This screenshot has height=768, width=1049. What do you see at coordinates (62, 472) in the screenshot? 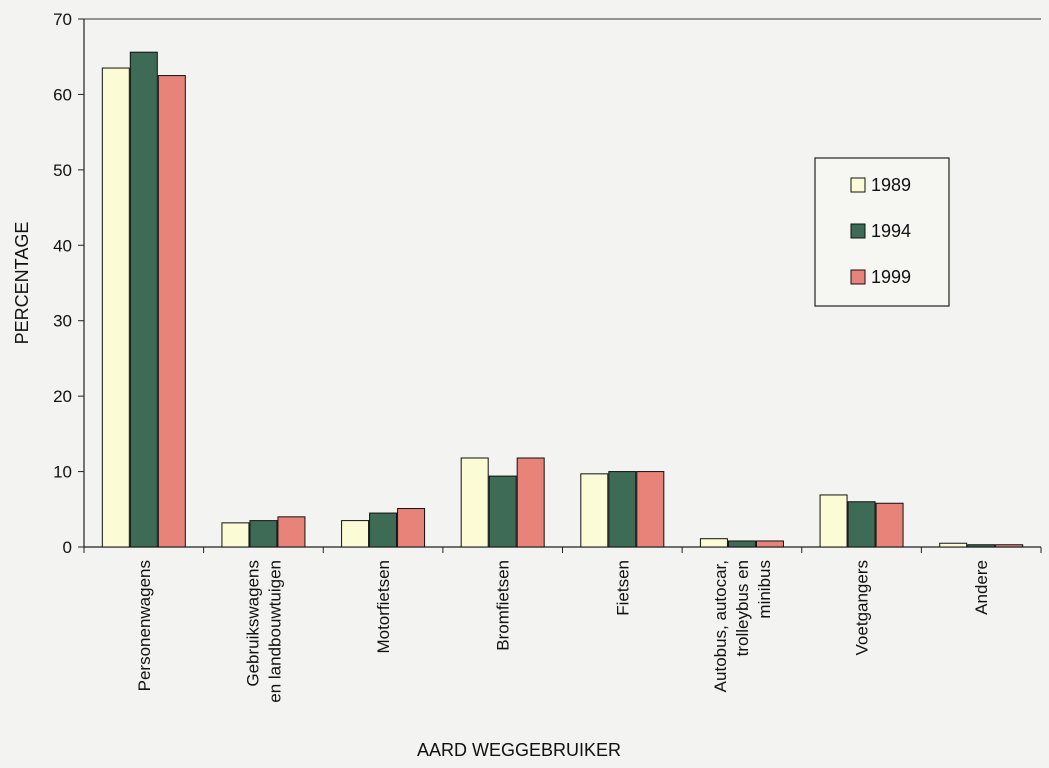
I see `y-tick-label: 10` at bounding box center [62, 472].